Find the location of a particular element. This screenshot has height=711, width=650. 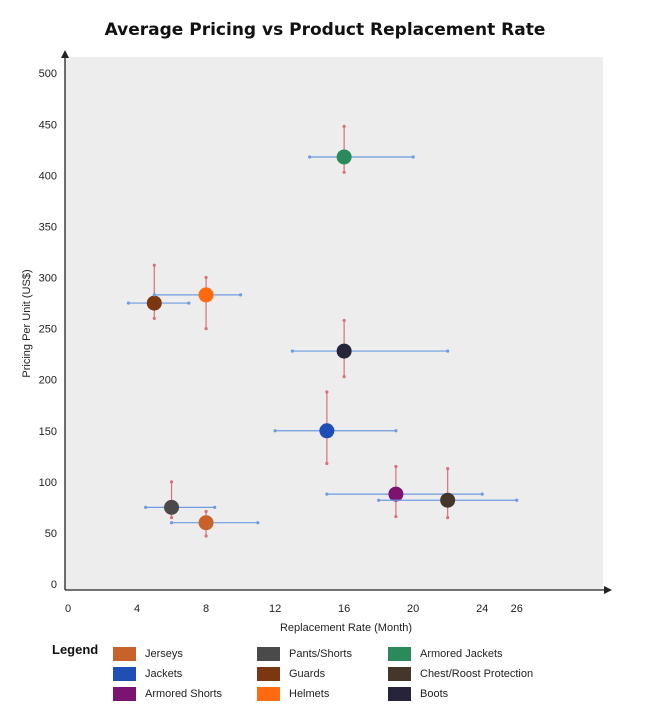

y-axis-label: Pricing Per Unit (US$) is located at coordinates (27, 323).